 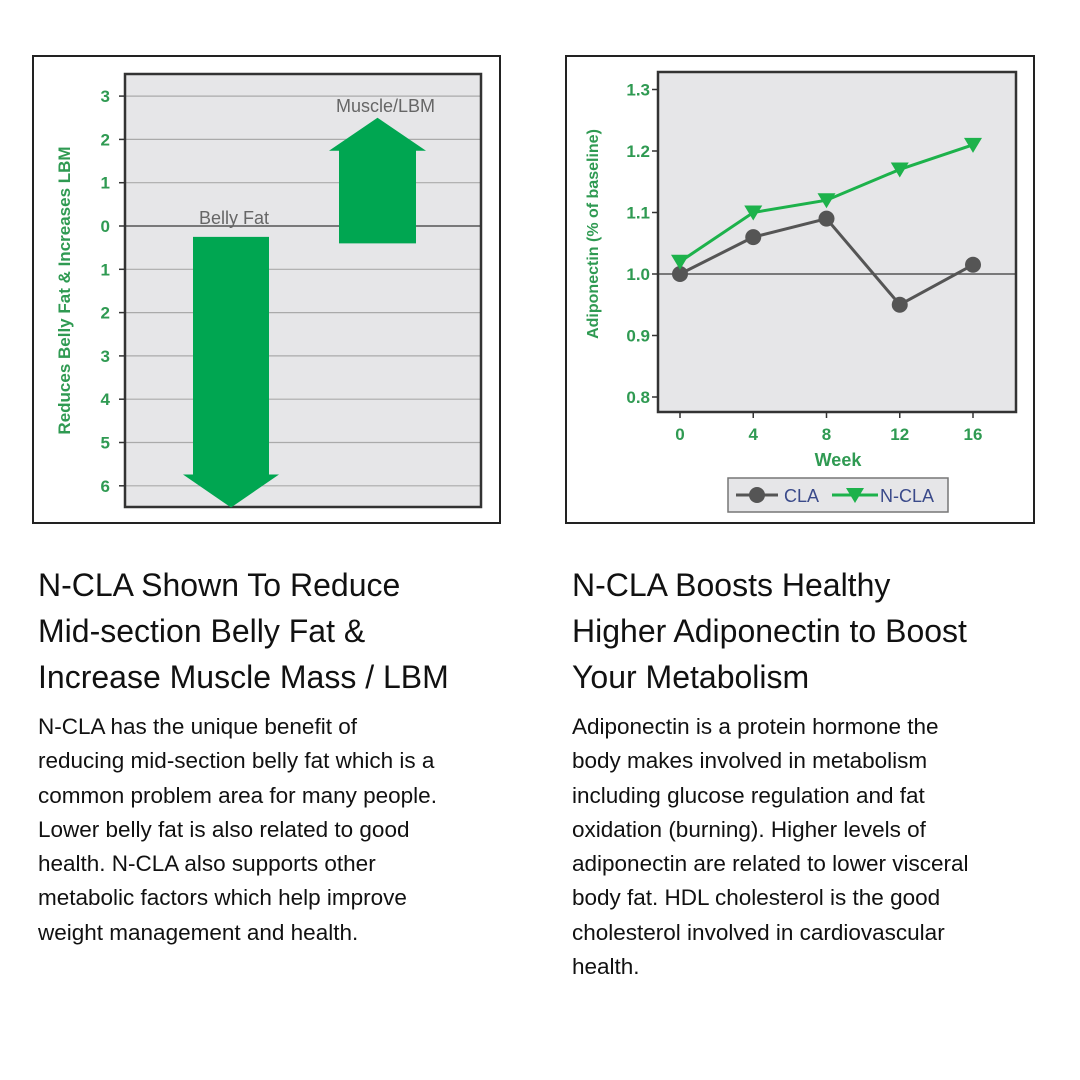 What do you see at coordinates (638, 90) in the screenshot?
I see `y-tick-label: 1.3` at bounding box center [638, 90].